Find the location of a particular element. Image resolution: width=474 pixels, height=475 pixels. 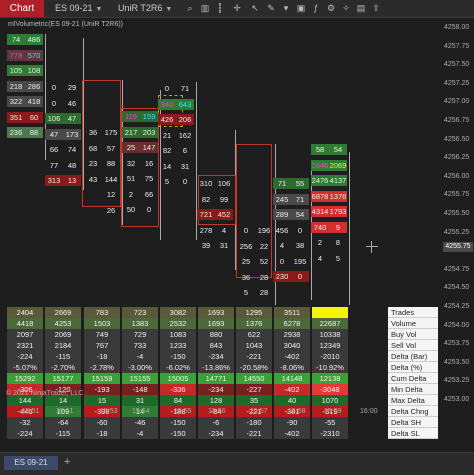

stats-cell: -188 is located at coordinates (178, 411).